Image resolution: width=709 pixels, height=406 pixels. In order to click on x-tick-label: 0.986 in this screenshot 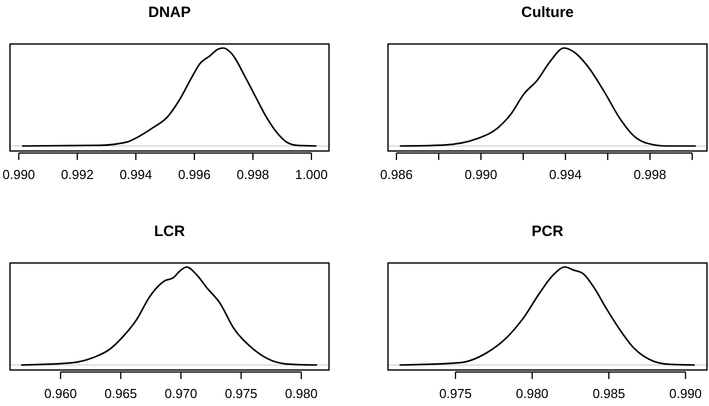, I will do `click(396, 174)`.